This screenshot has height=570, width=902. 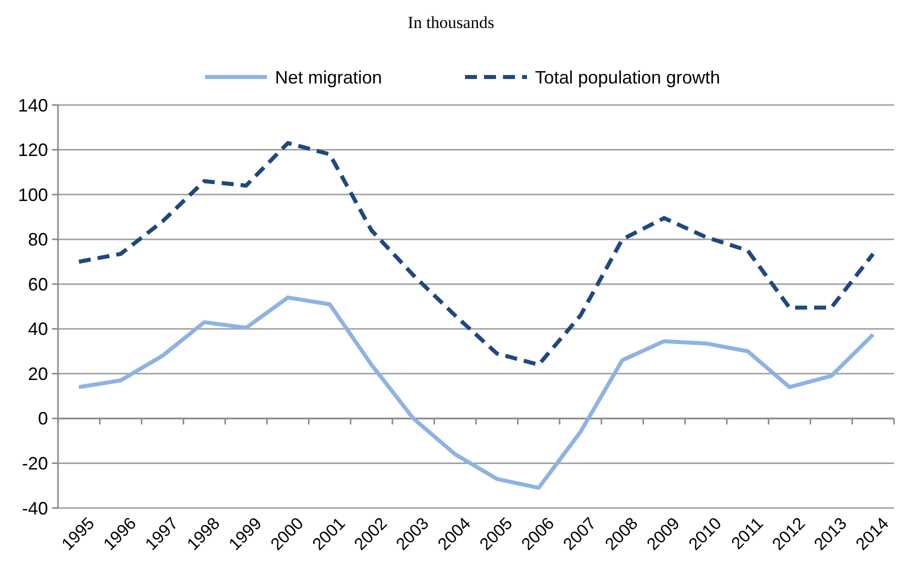 I want to click on y-tick-label: 40, so click(x=38, y=329).